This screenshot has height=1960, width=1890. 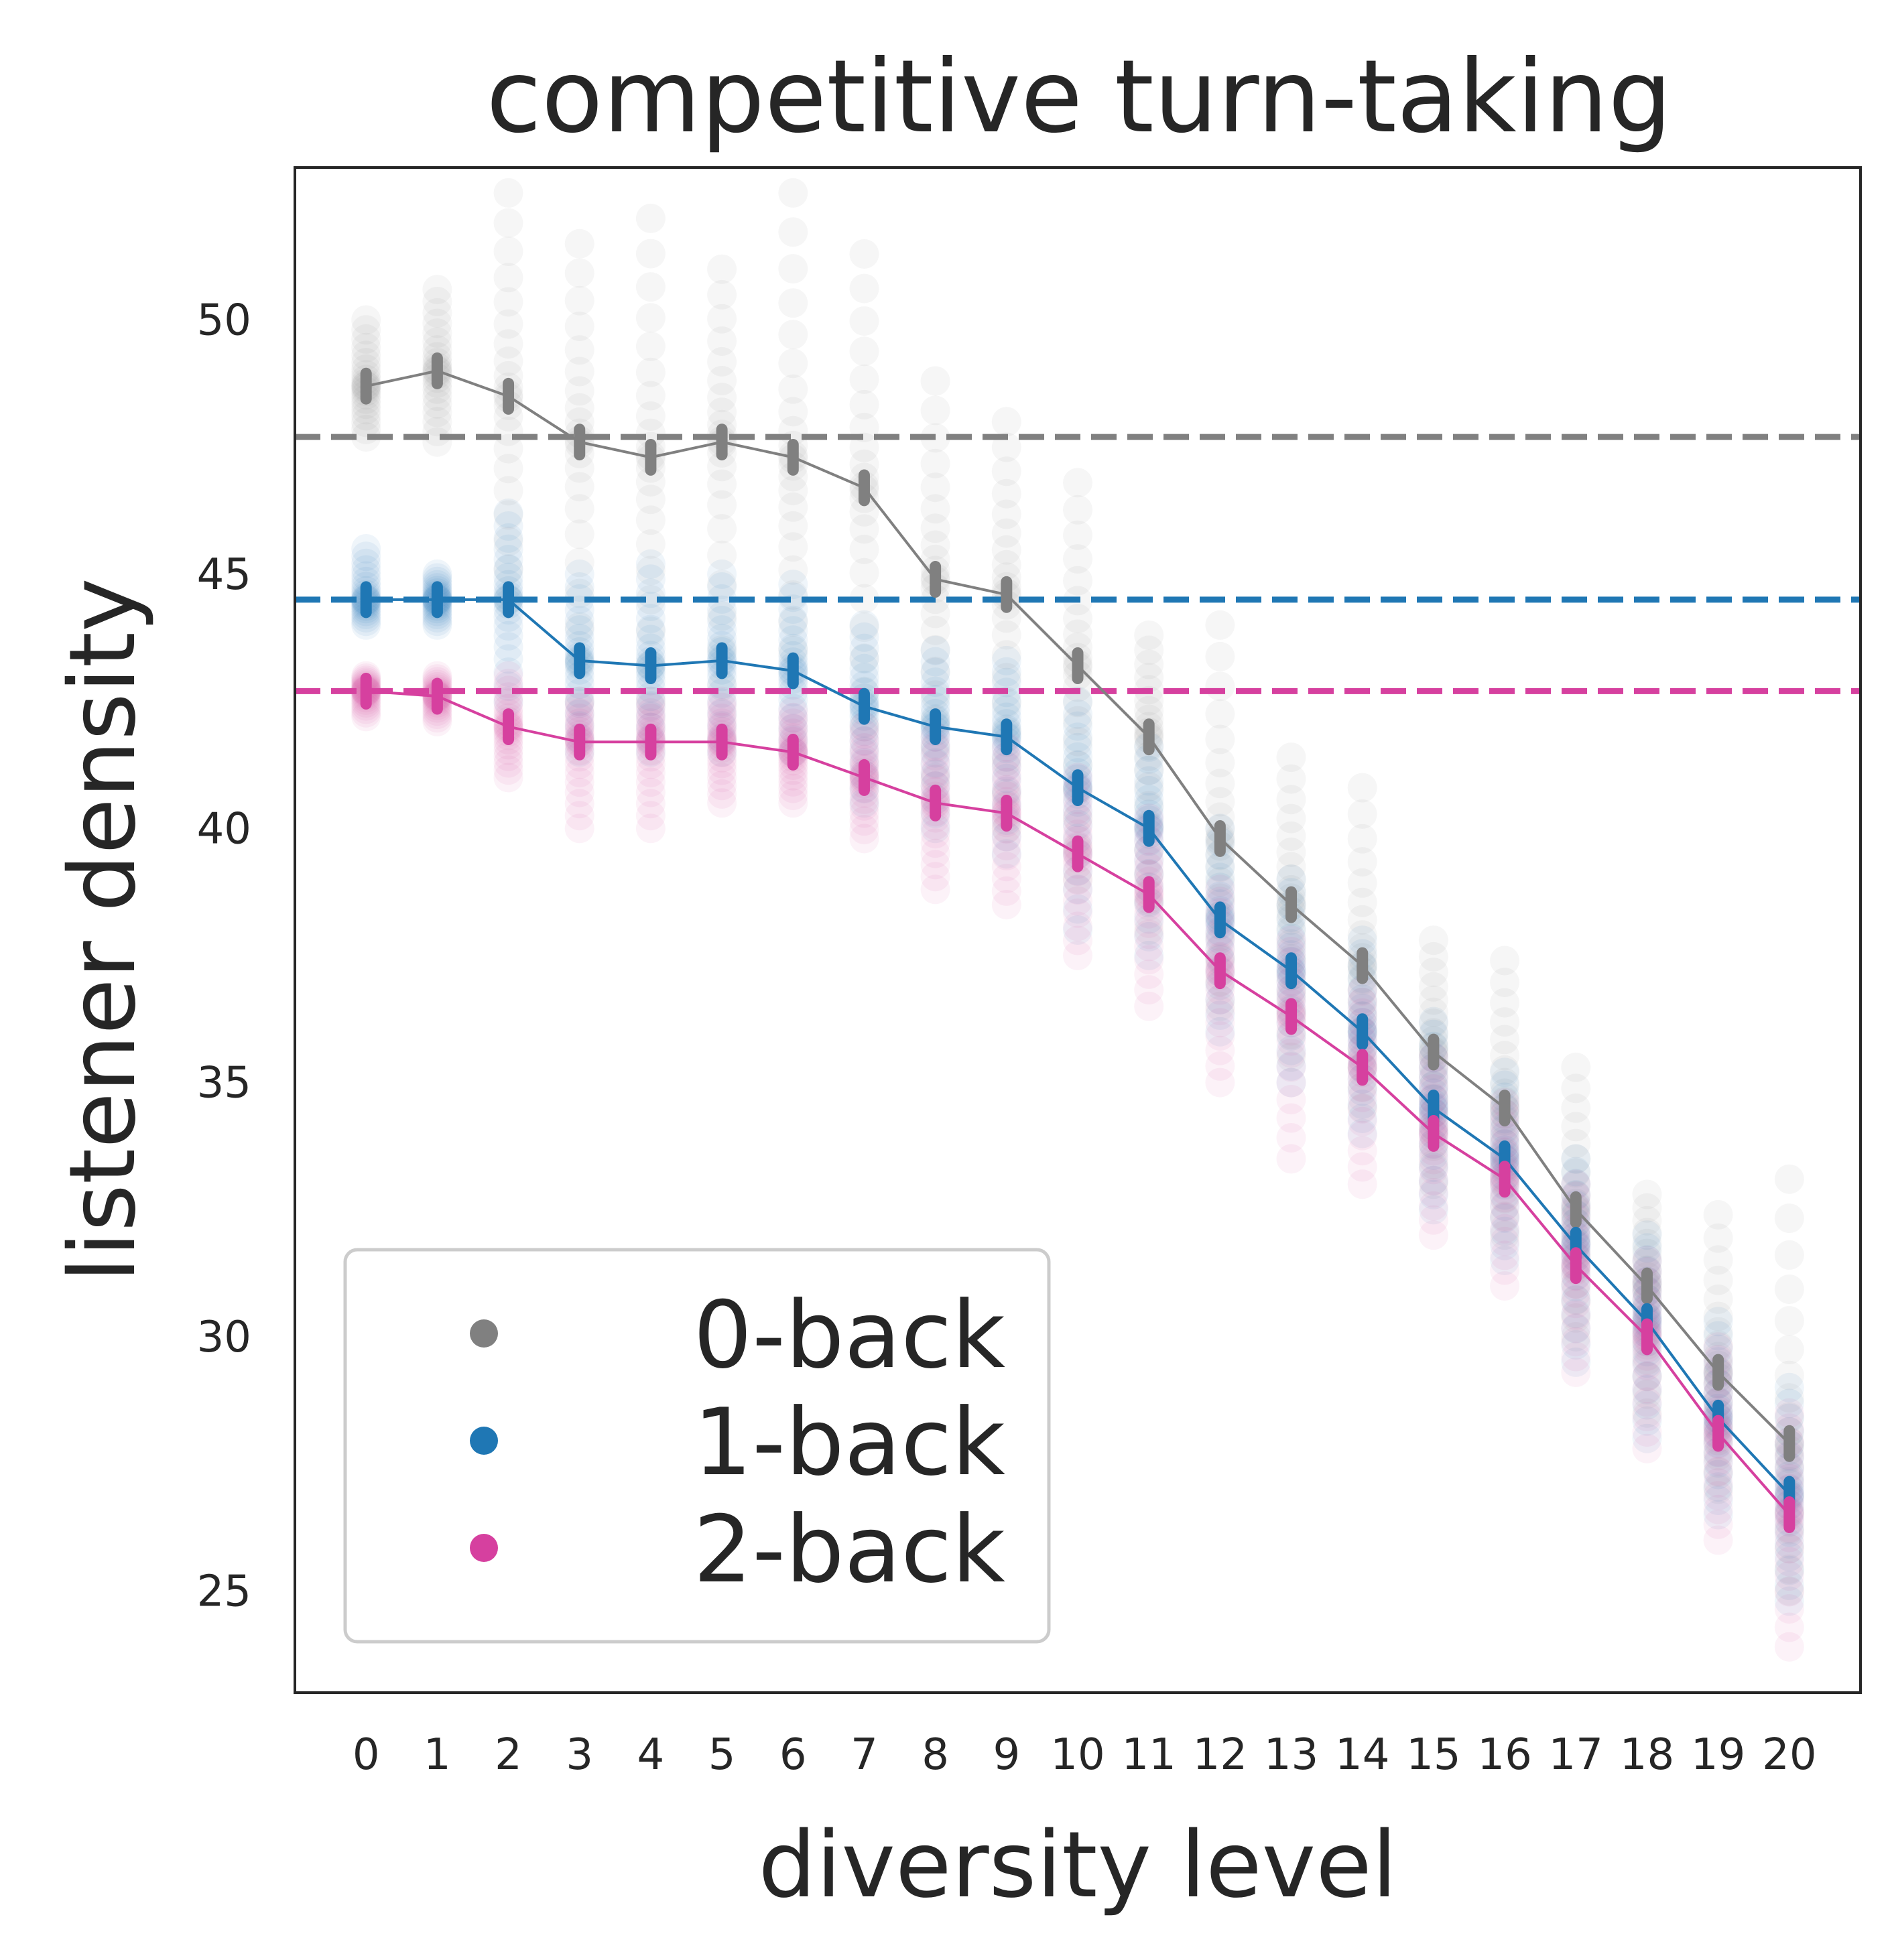 I want to click on x-tick-label: 4, so click(x=651, y=1755).